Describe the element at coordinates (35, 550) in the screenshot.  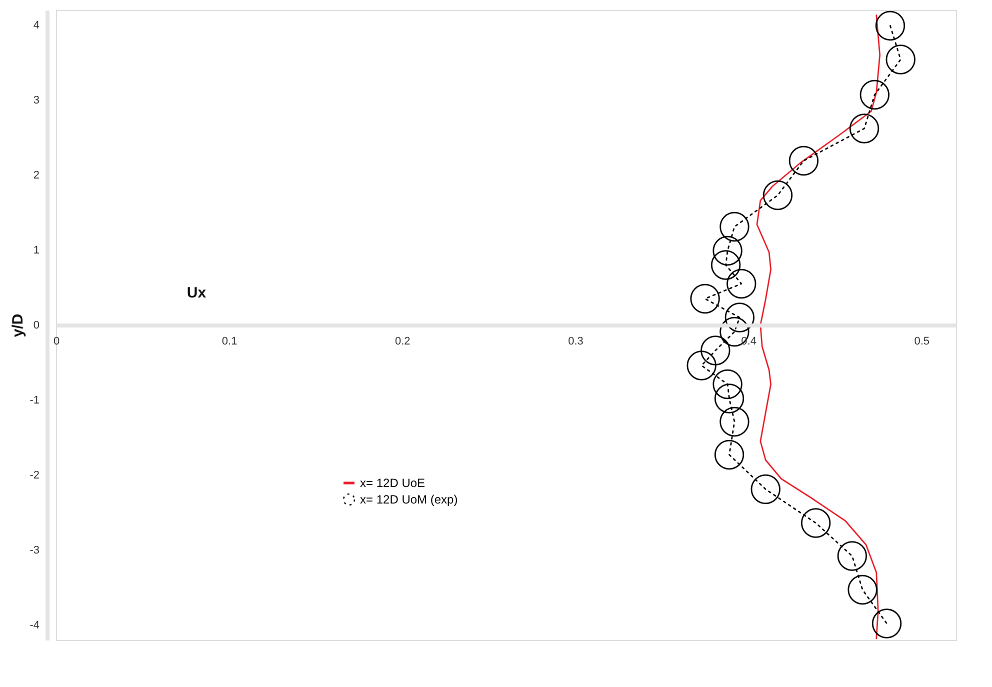
I see `y-tick-label: -3` at that location.